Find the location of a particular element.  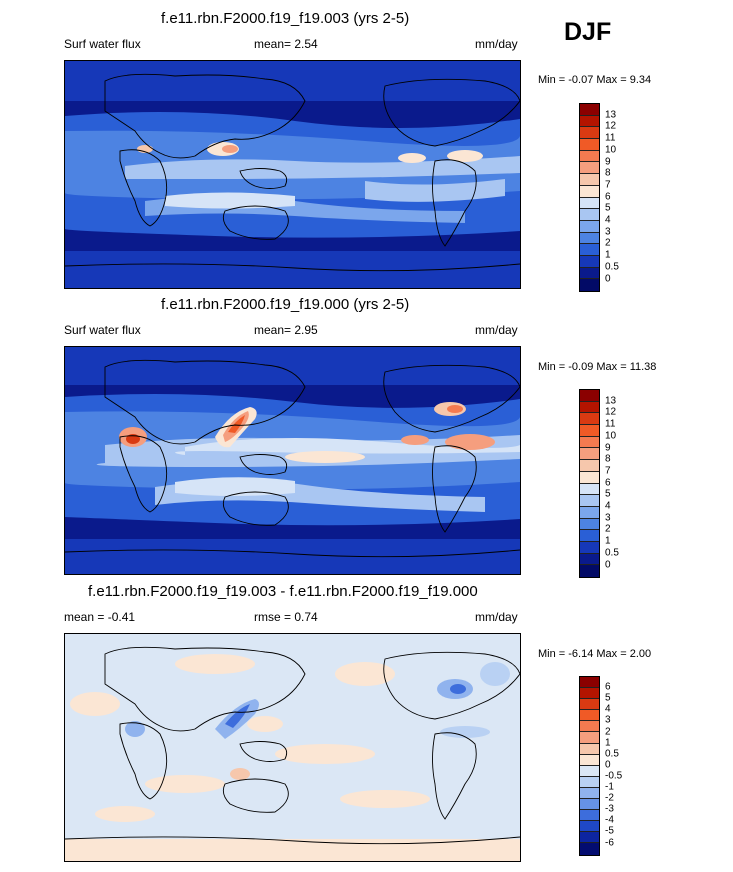

panel2-units-label: mm/day is located at coordinates (496, 330).